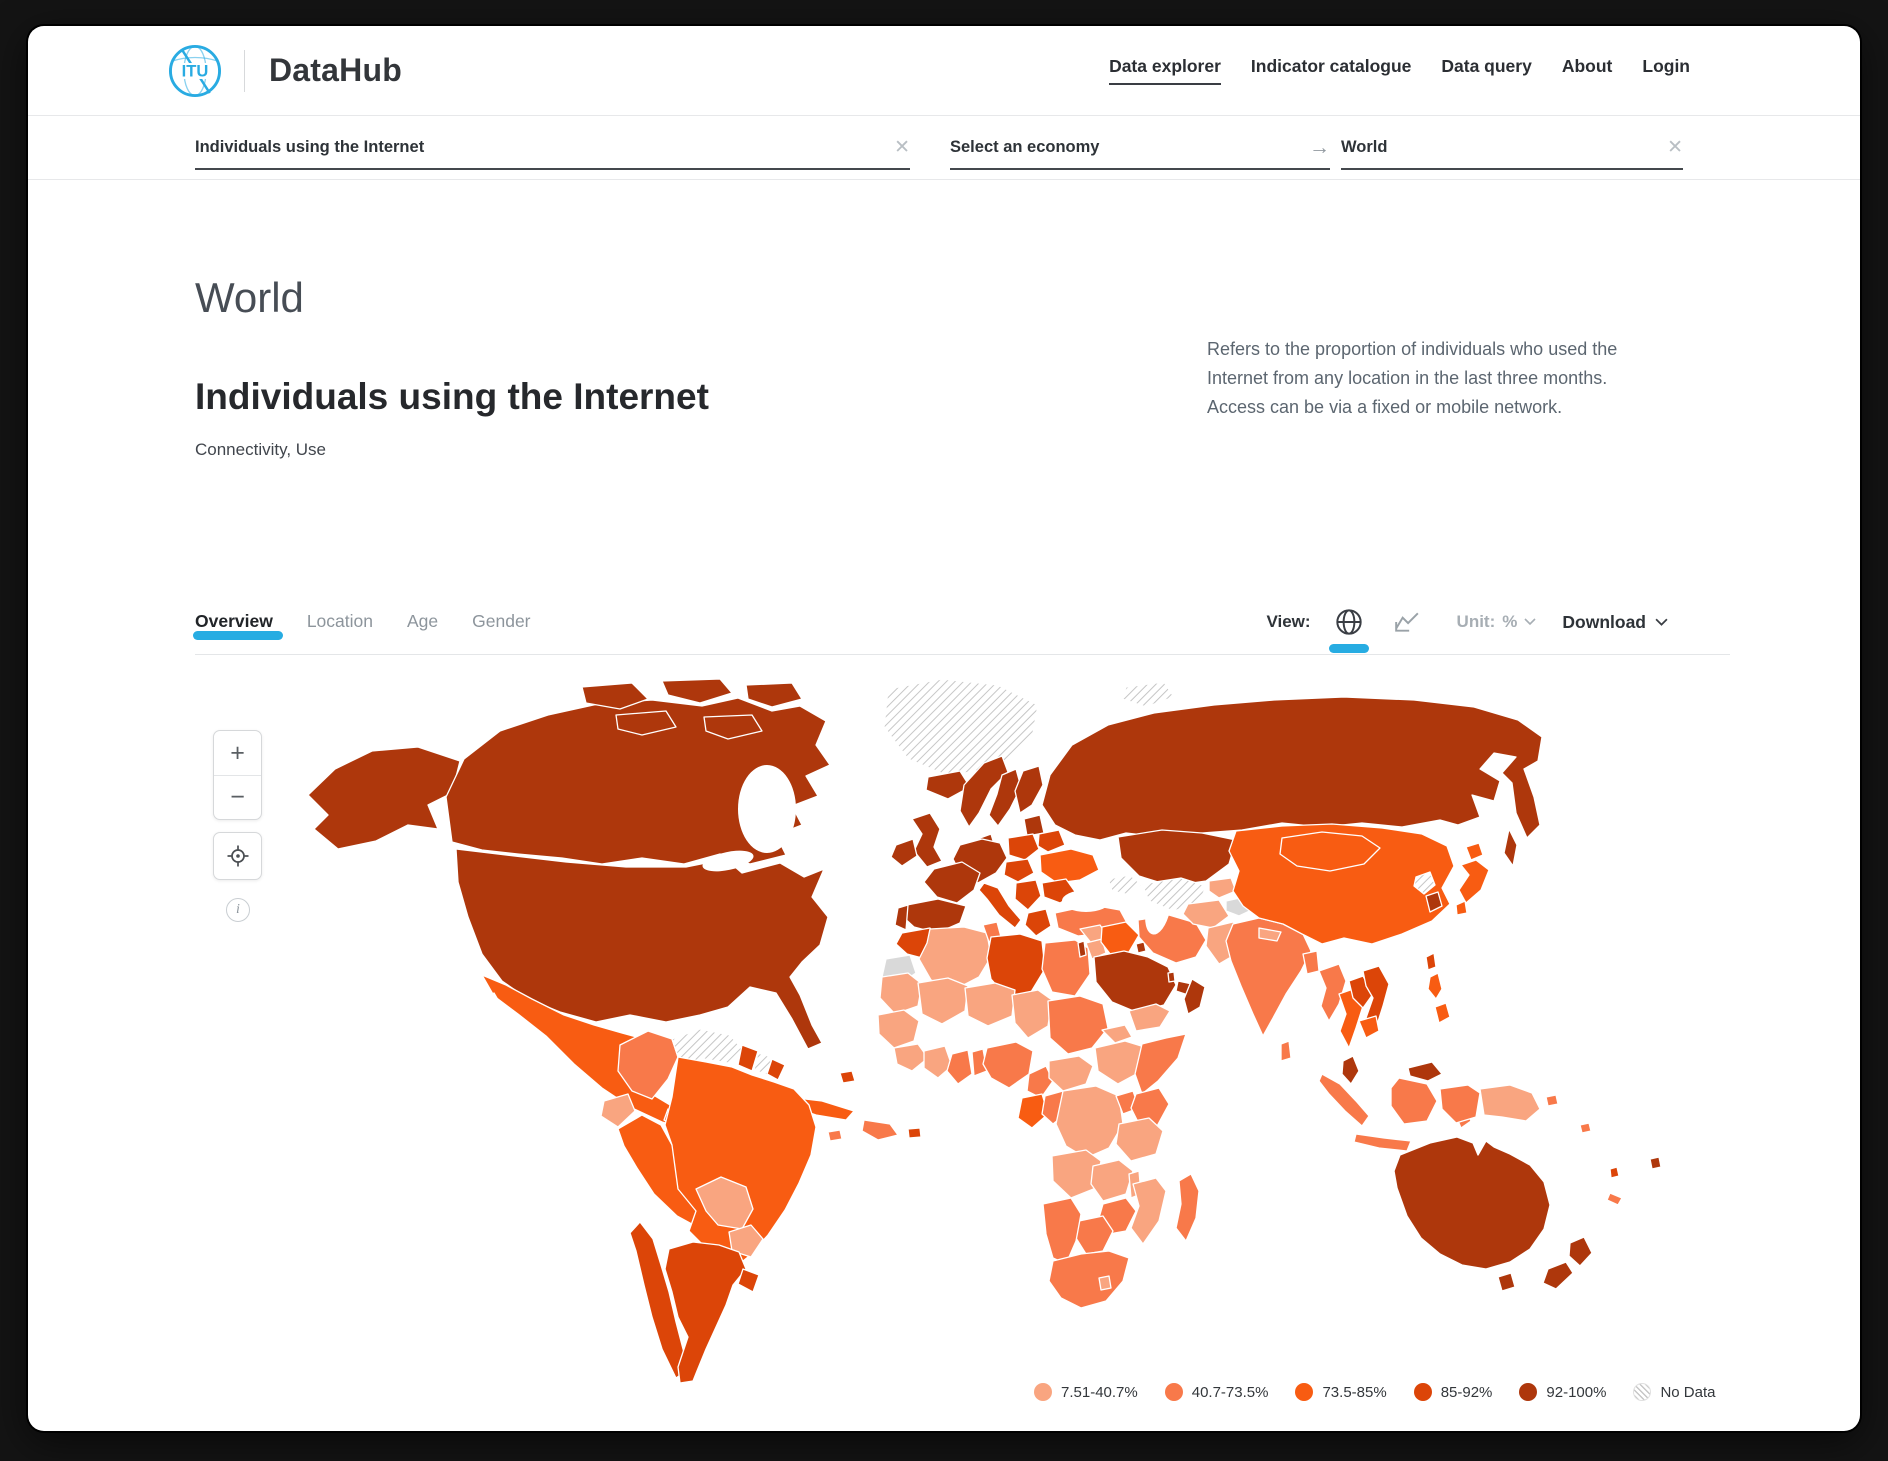  Describe the element at coordinates (1614, 1199) in the screenshot. I see `new-caledonia` at that location.